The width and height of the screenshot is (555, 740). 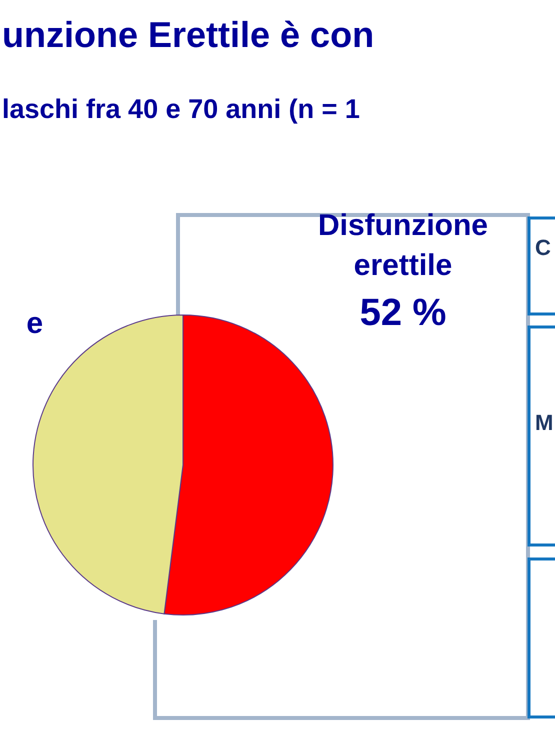 What do you see at coordinates (403, 313) in the screenshot?
I see `data-label: 52 %` at bounding box center [403, 313].